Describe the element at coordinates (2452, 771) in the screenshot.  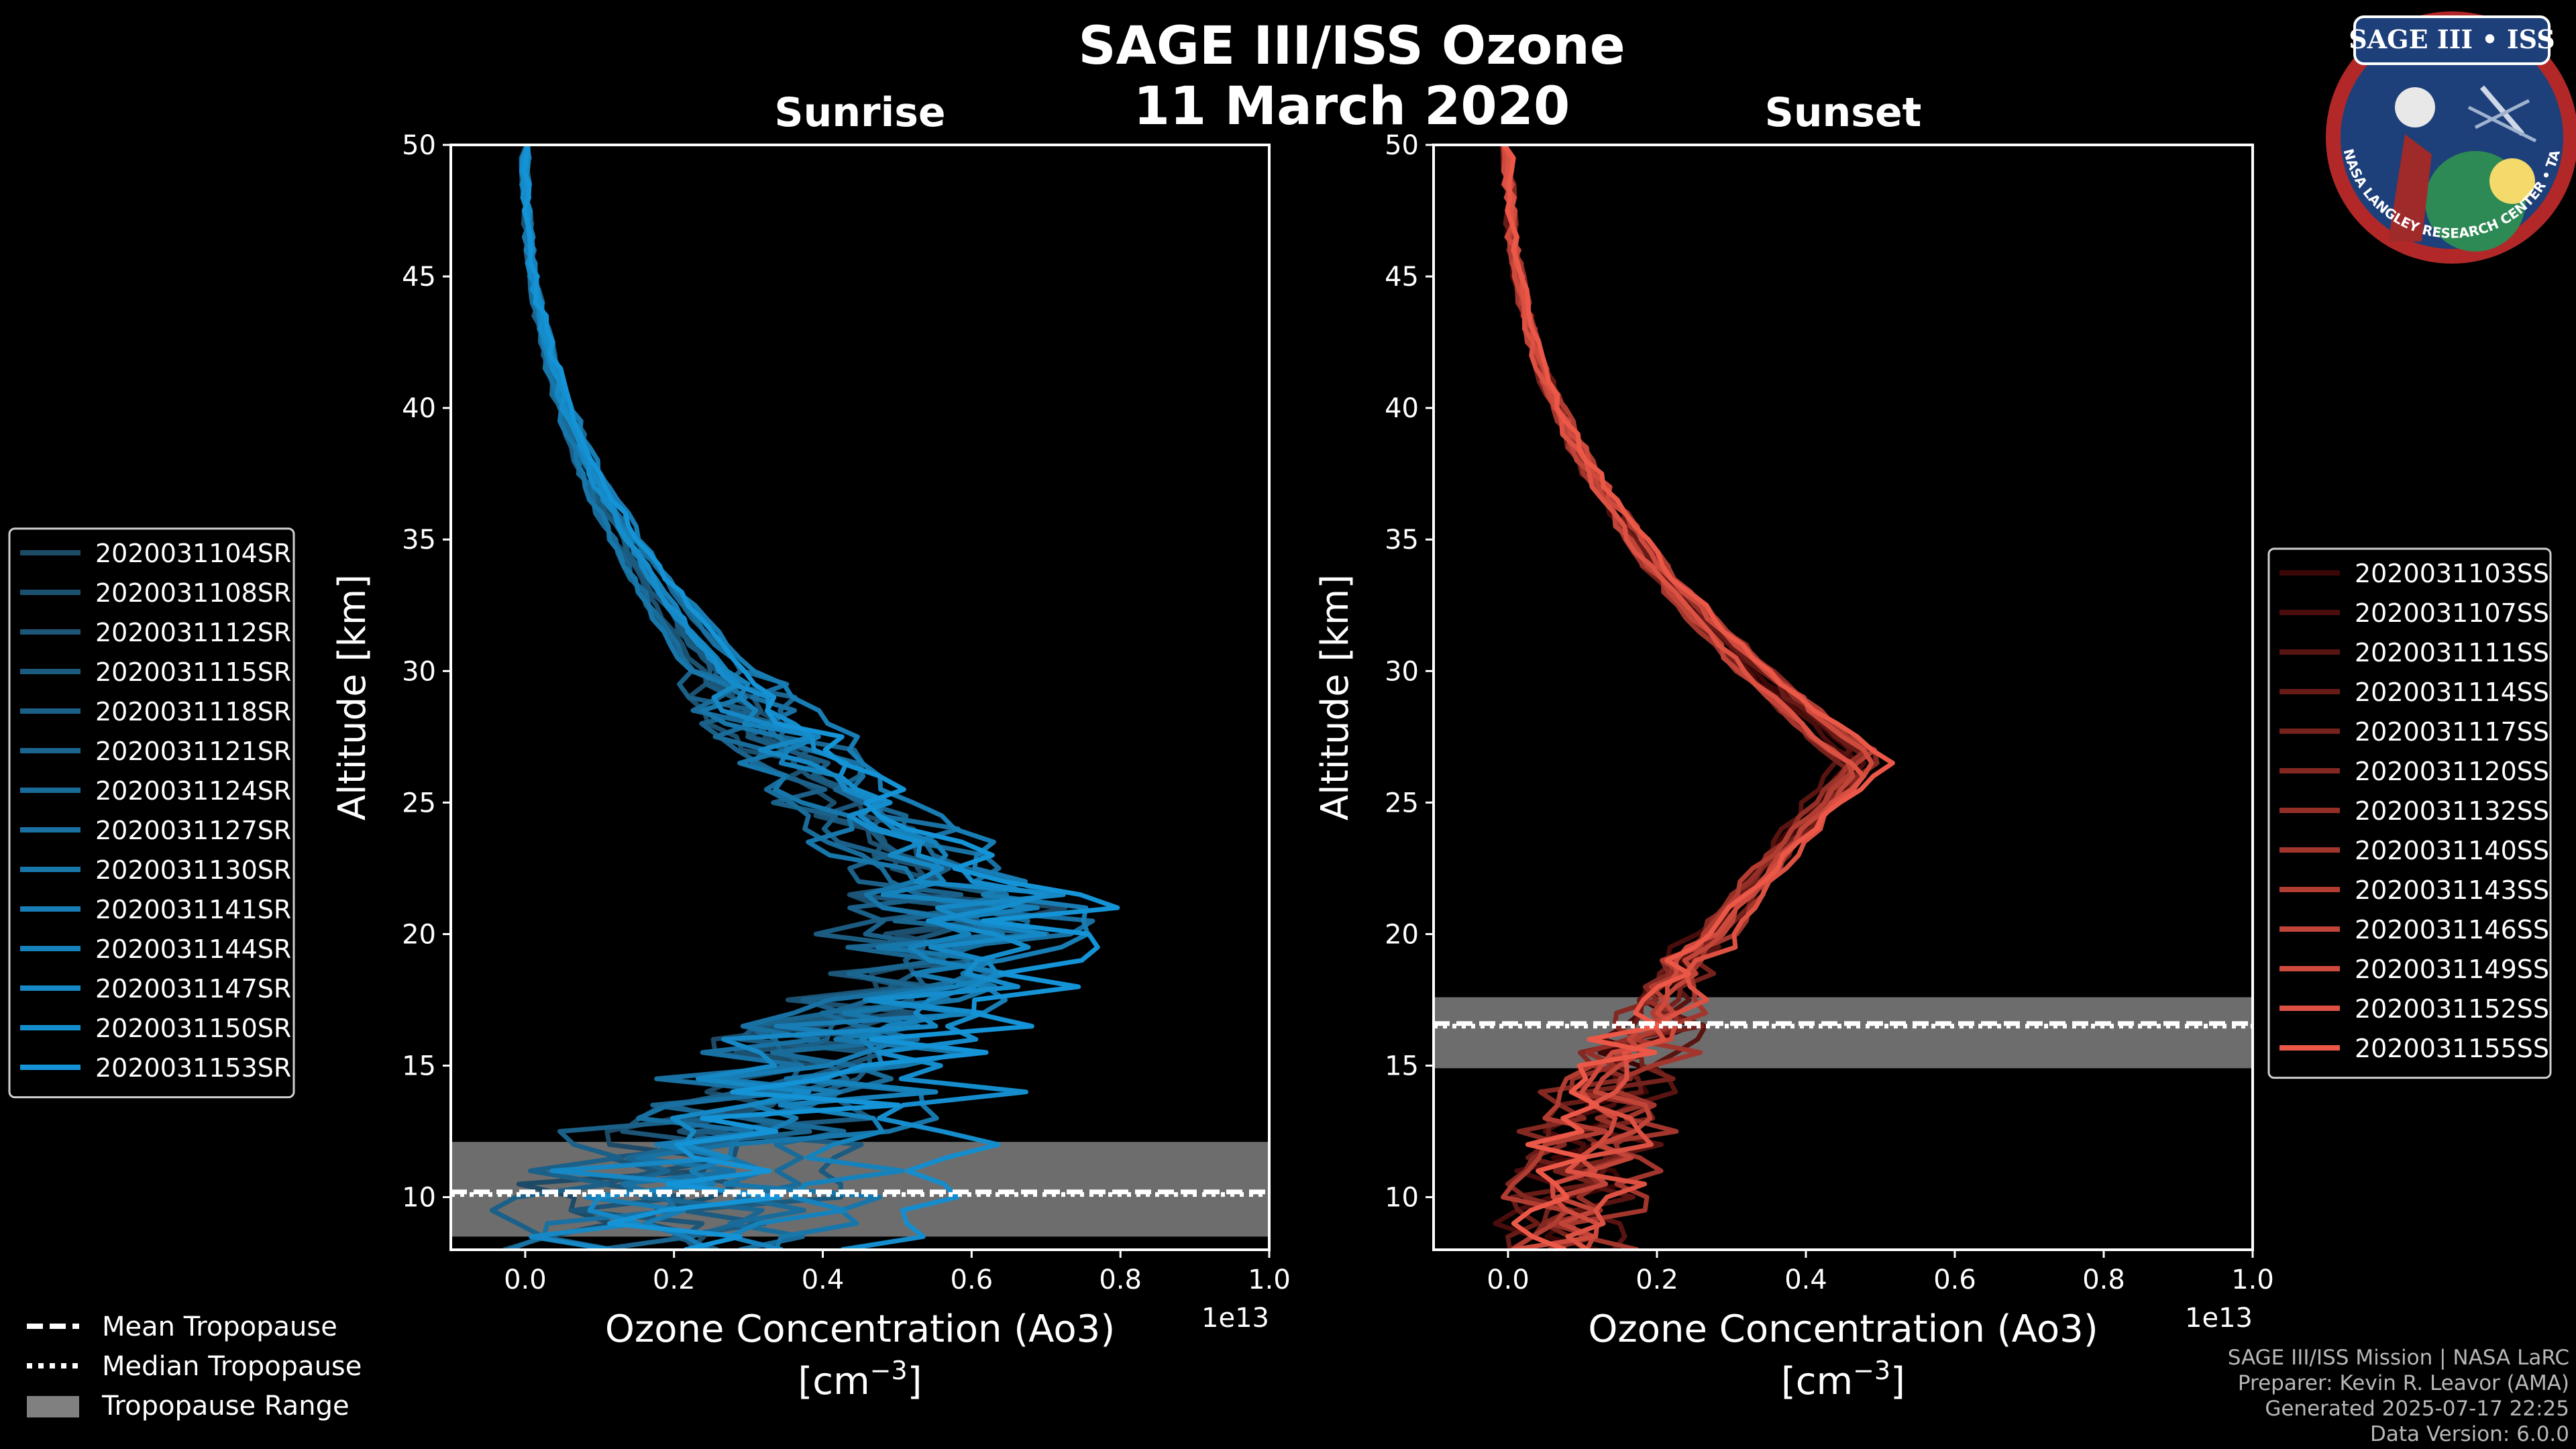
I see `legend-label: 2020031120SS` at that location.